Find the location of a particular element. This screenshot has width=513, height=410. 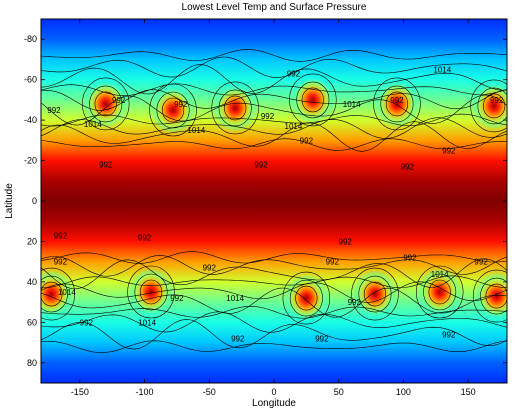

x-tick-label: -100 is located at coordinates (145, 392).